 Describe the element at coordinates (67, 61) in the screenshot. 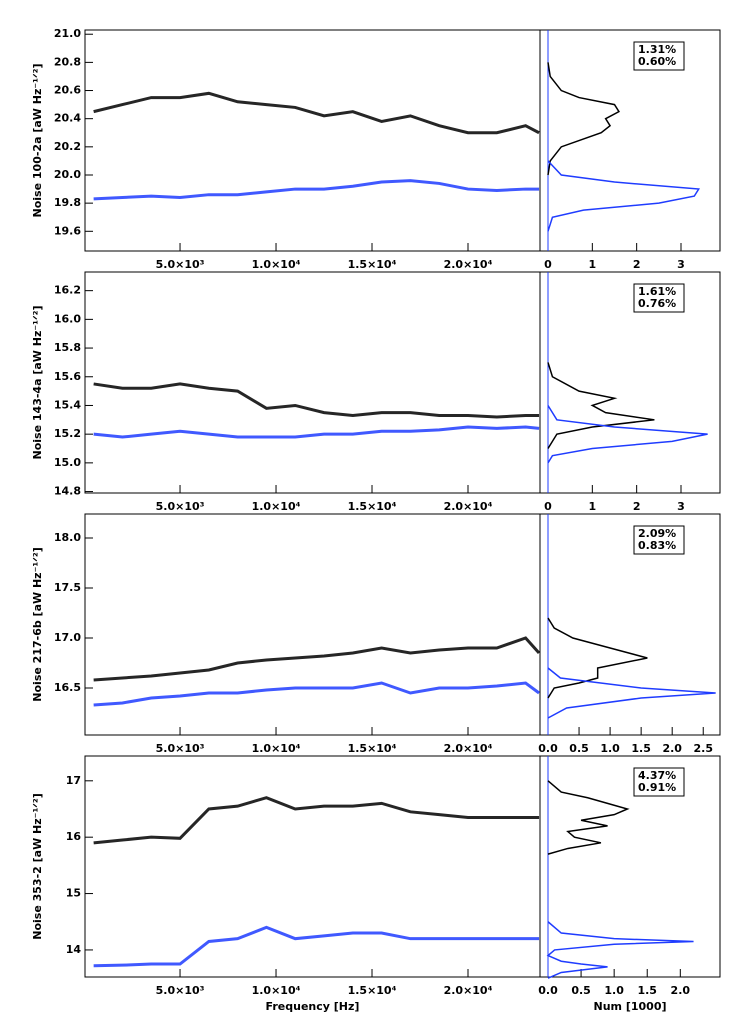

I see `y-tick-label: 20.8` at that location.